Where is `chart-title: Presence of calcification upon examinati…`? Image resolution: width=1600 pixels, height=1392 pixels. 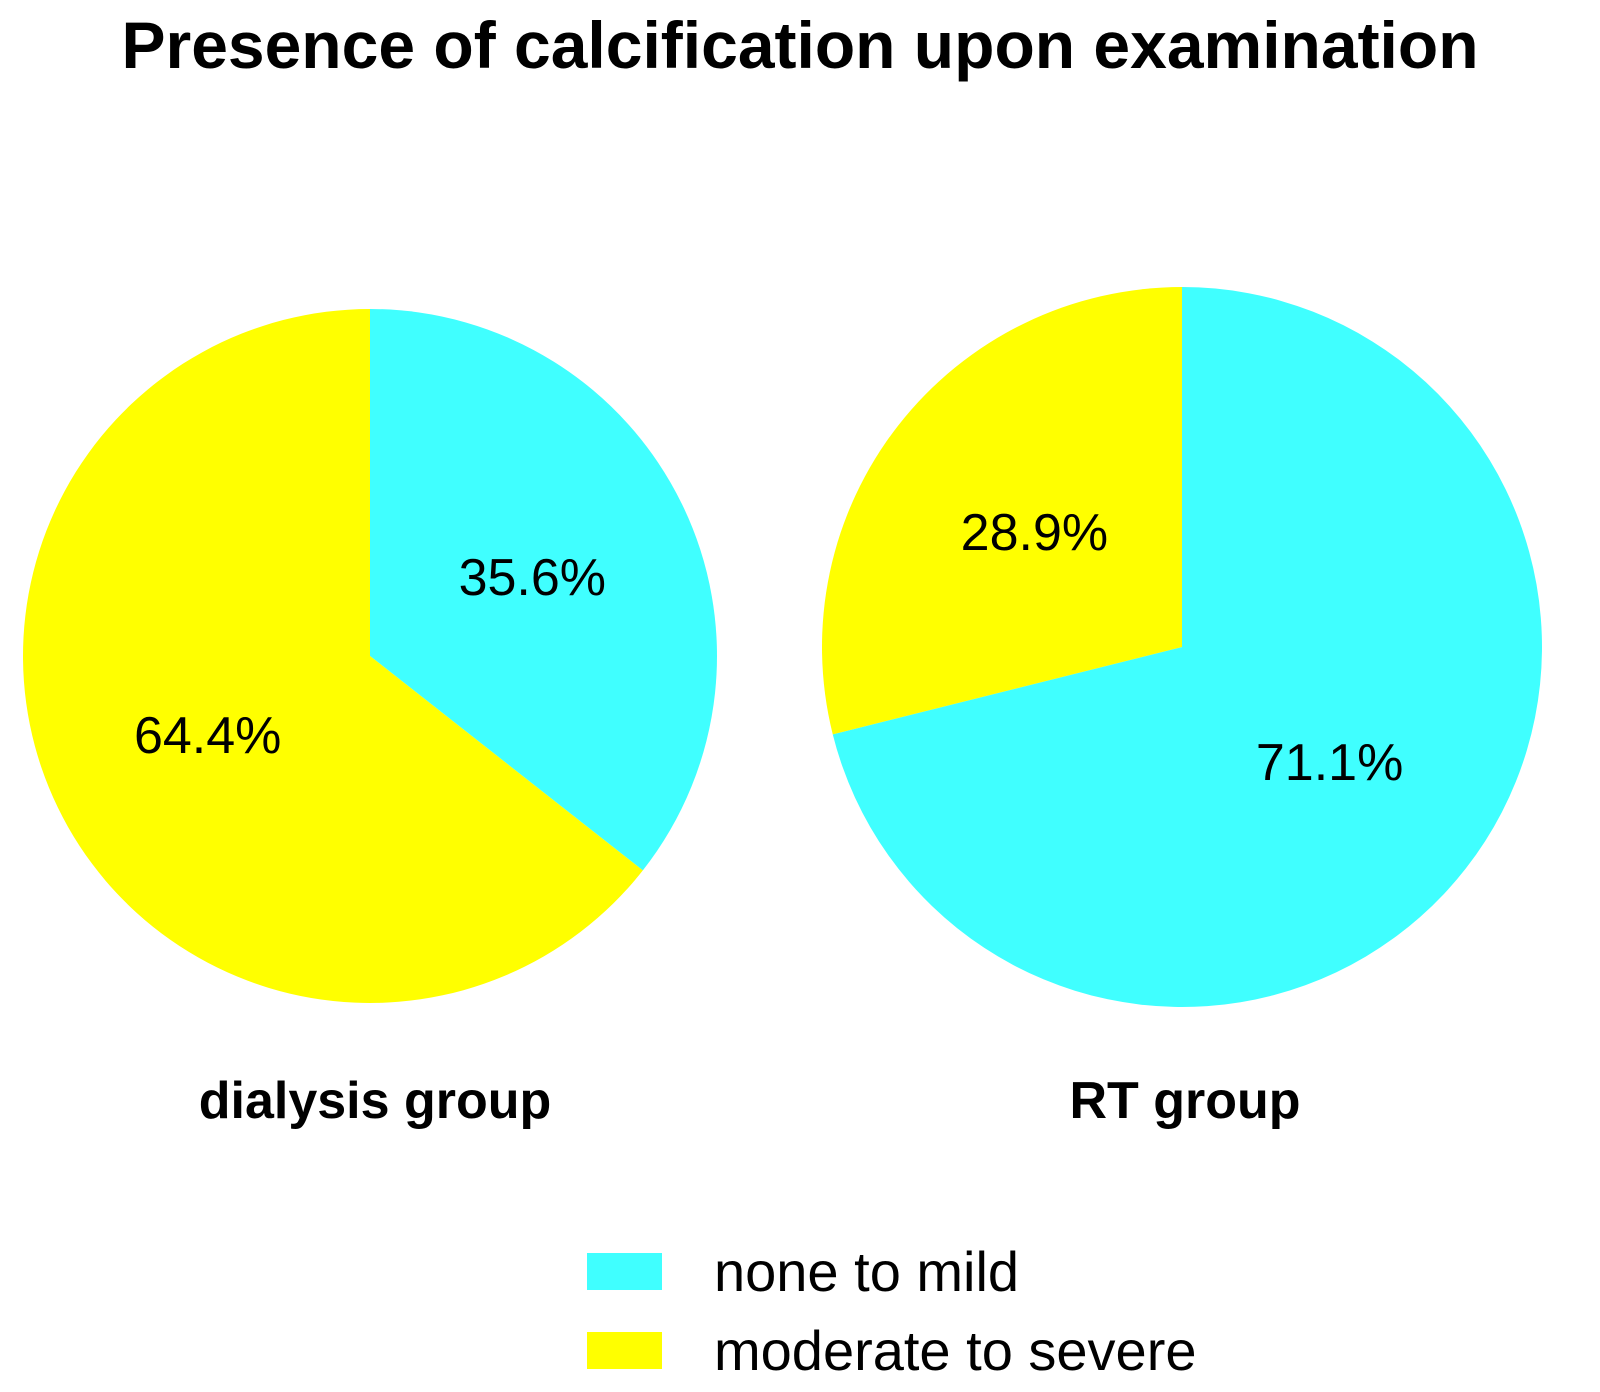
chart-title: Presence of calcification upon examinati… is located at coordinates (799, 45).